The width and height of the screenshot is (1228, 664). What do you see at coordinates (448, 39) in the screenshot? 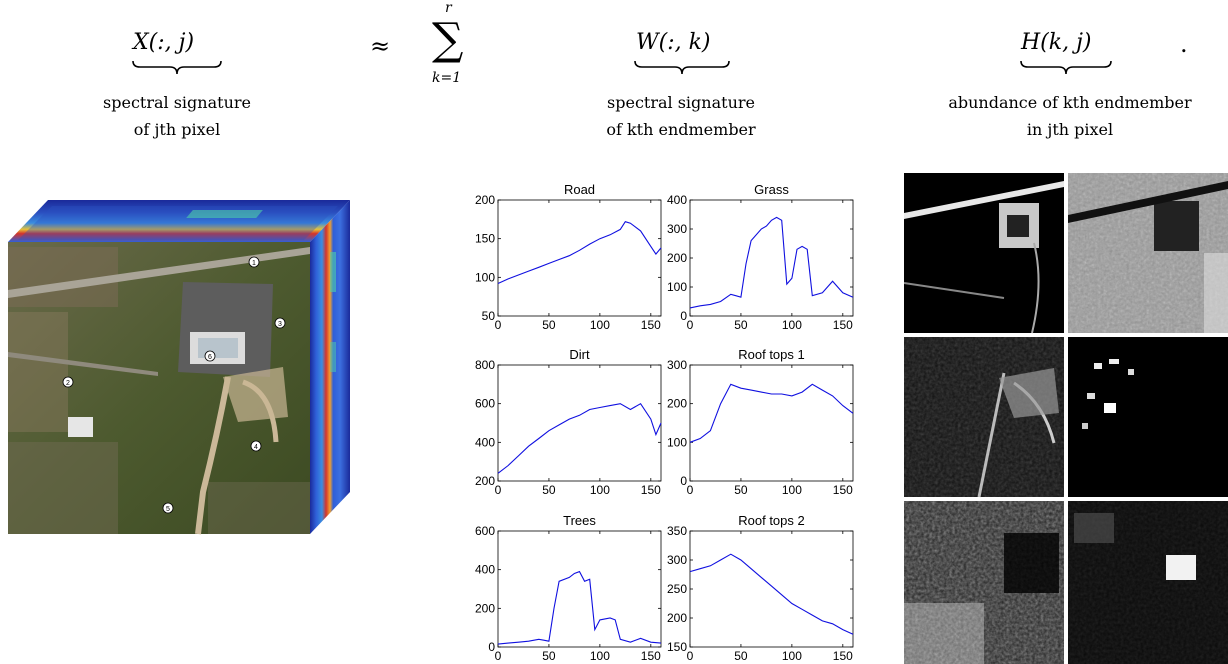
I see `sum-symbol: ∑` at bounding box center [448, 39].